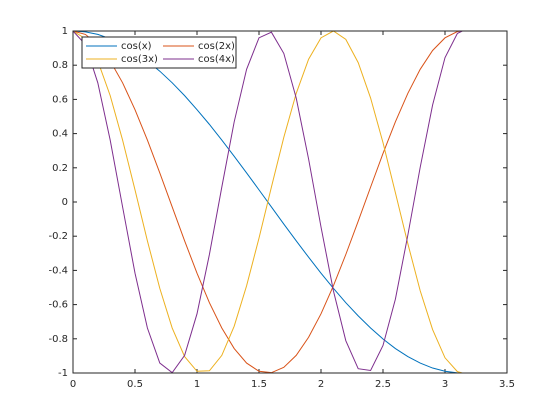 This screenshot has height=420, width=560. Describe the element at coordinates (135, 384) in the screenshot. I see `x-tick-label: 0.5` at that location.